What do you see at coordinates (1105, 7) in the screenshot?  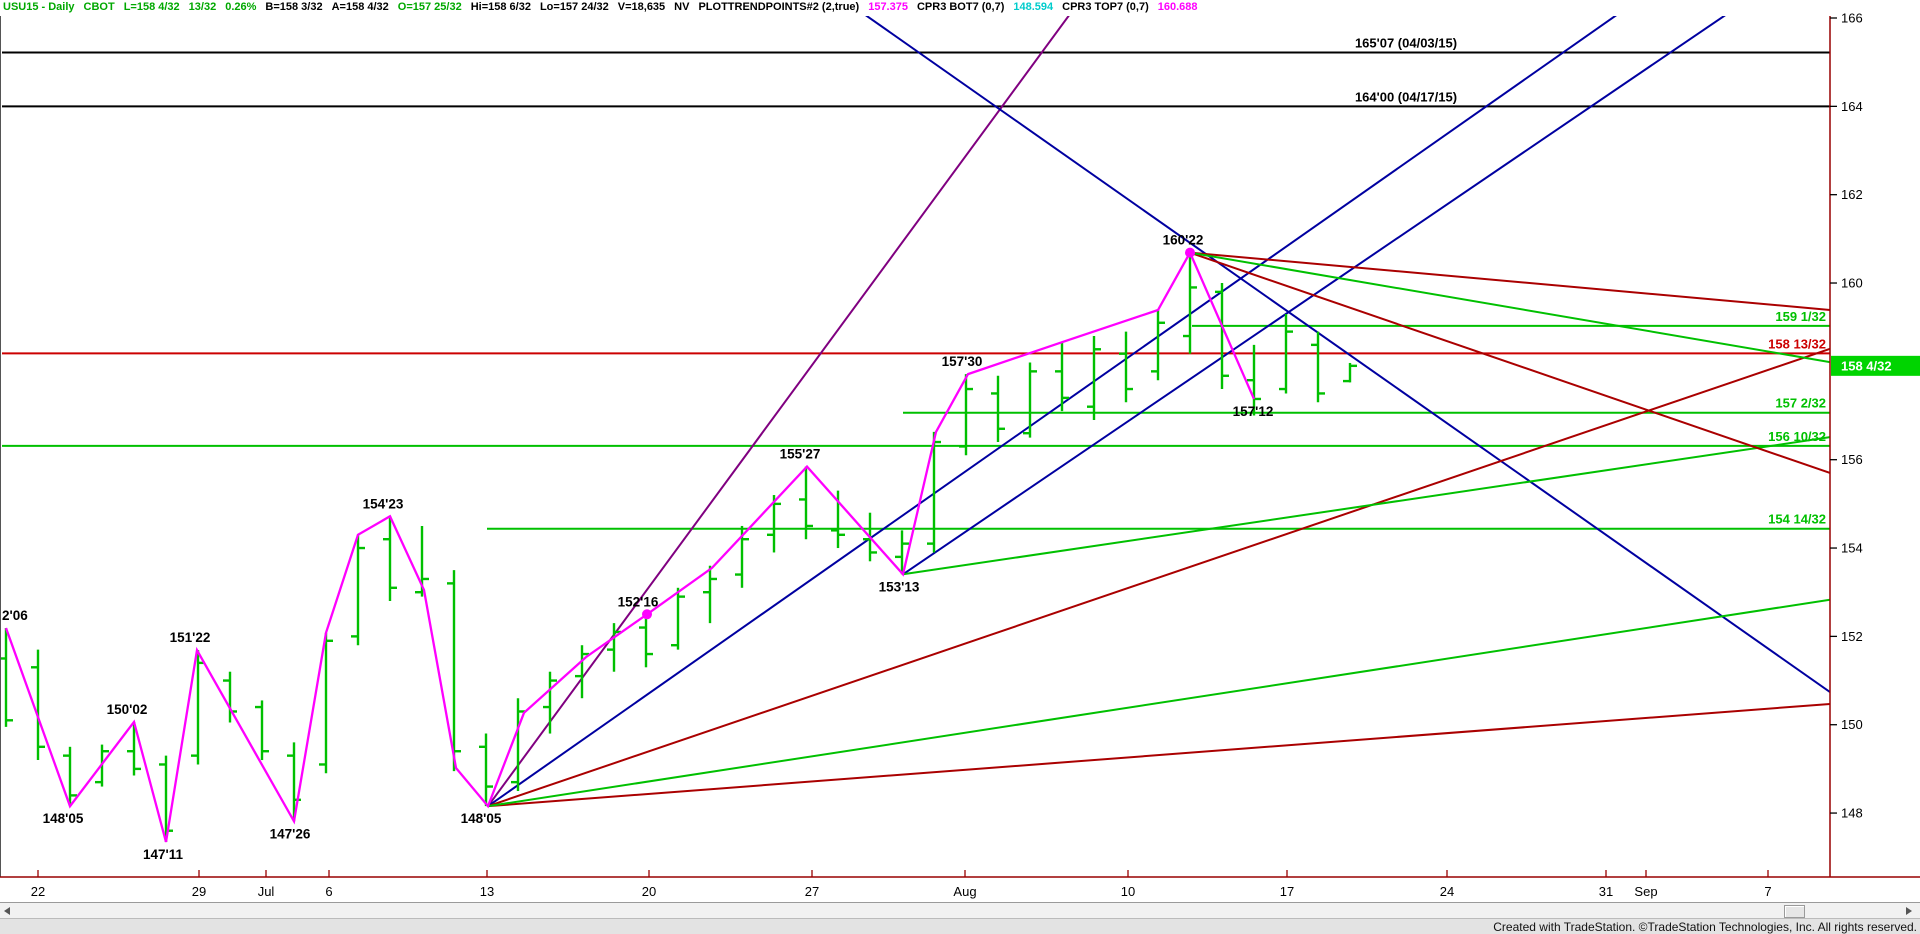 I see `header-segment: CPR3 TOP7 (0,7)` at bounding box center [1105, 7].